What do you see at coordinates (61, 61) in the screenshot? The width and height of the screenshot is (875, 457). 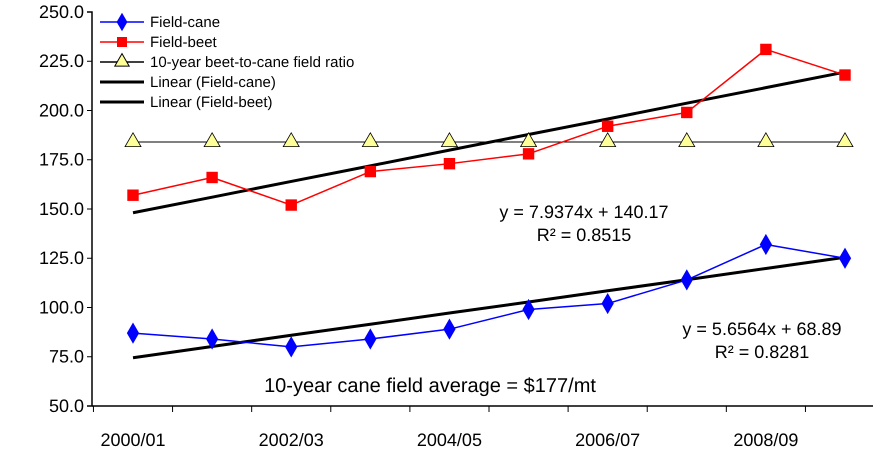 I see `y-tick-label: 225.0` at bounding box center [61, 61].